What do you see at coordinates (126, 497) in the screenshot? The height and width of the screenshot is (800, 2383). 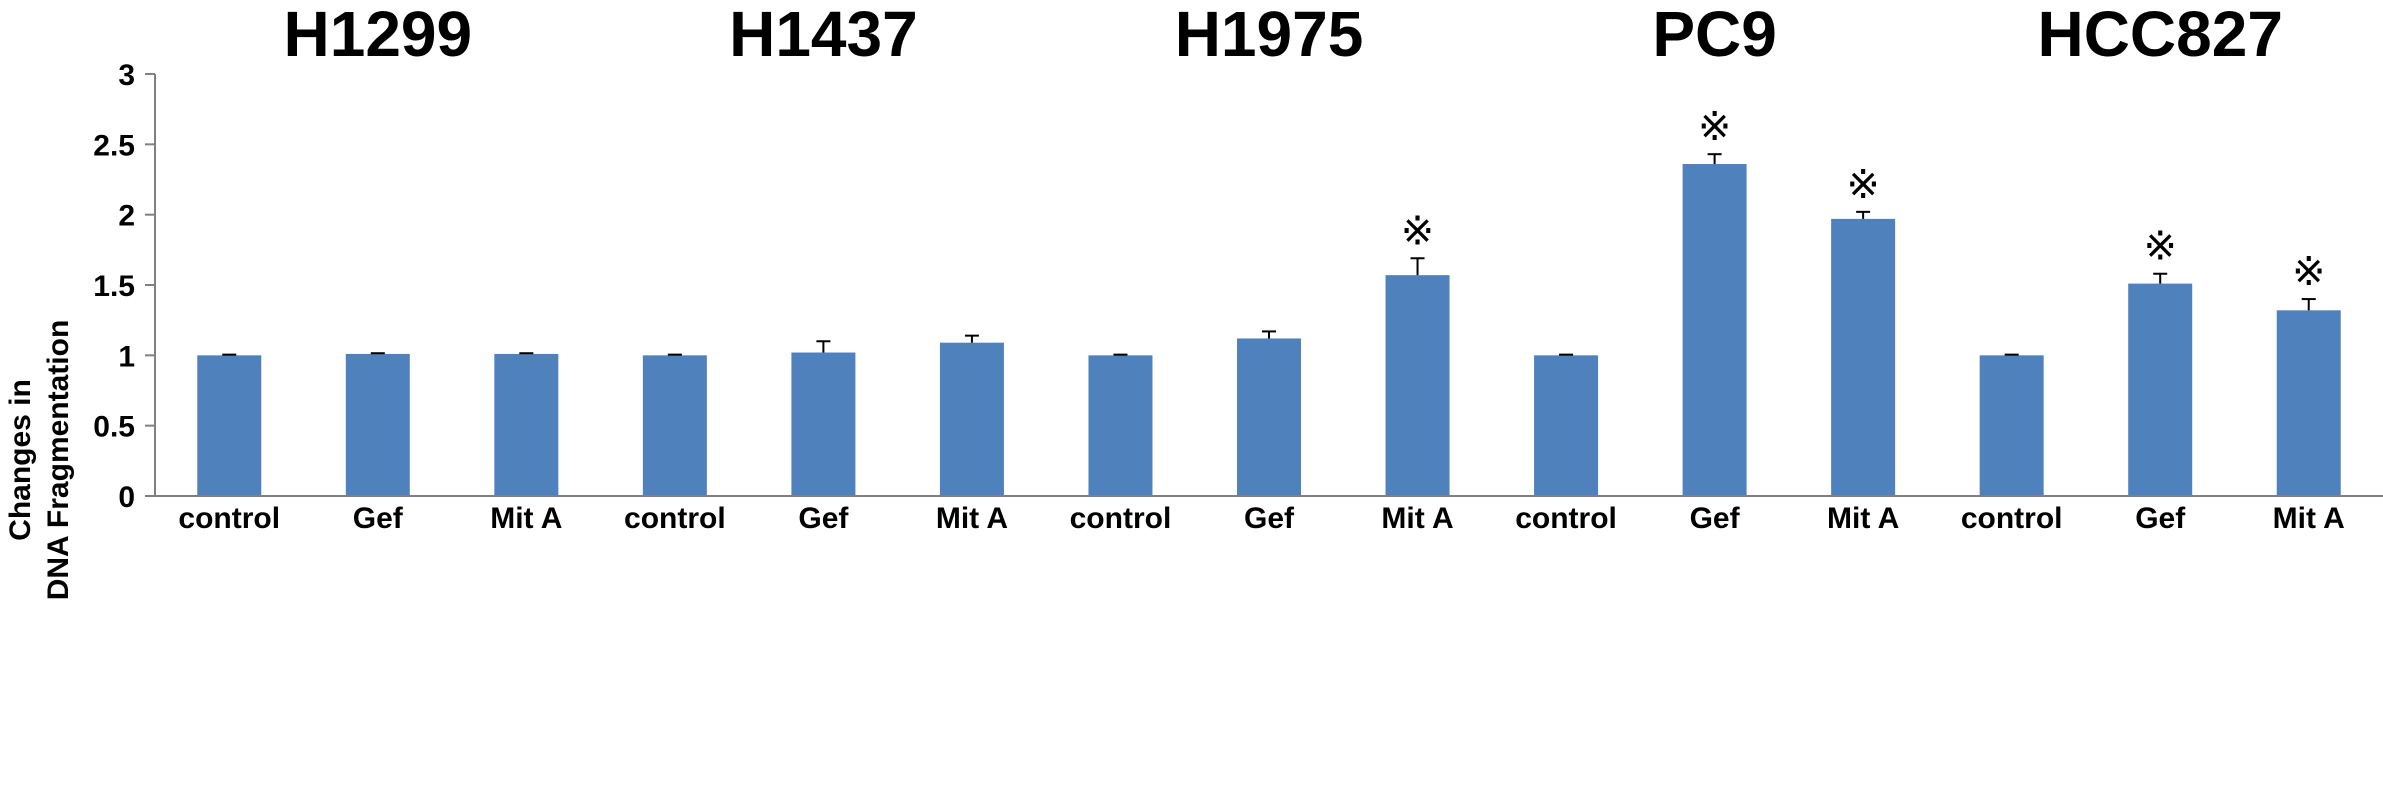 I see `y-tick-label: 0` at bounding box center [126, 497].